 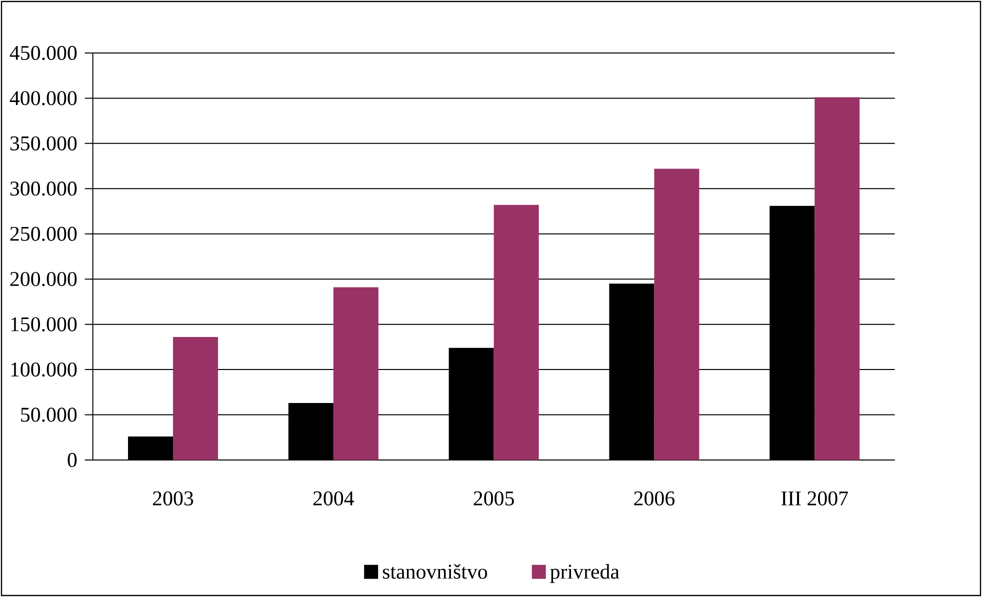 I want to click on y-tick-label: 350.000, so click(x=43, y=143).